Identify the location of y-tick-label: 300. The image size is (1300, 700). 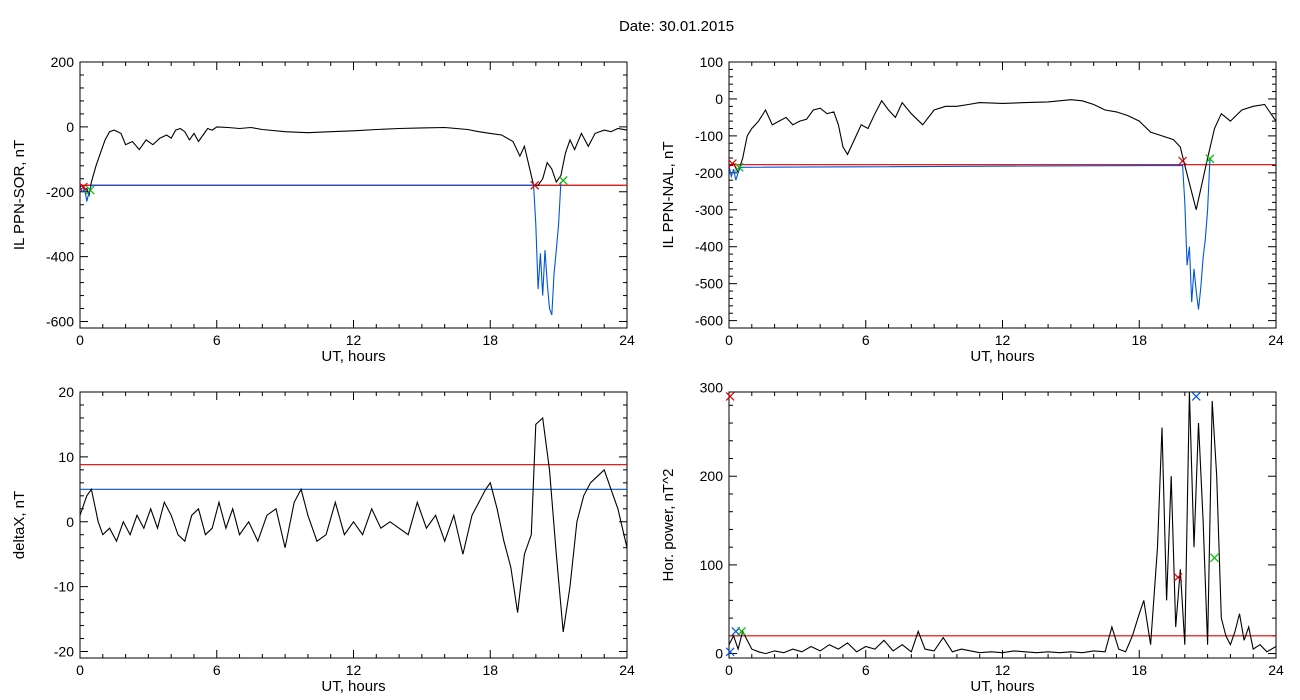
(712, 388).